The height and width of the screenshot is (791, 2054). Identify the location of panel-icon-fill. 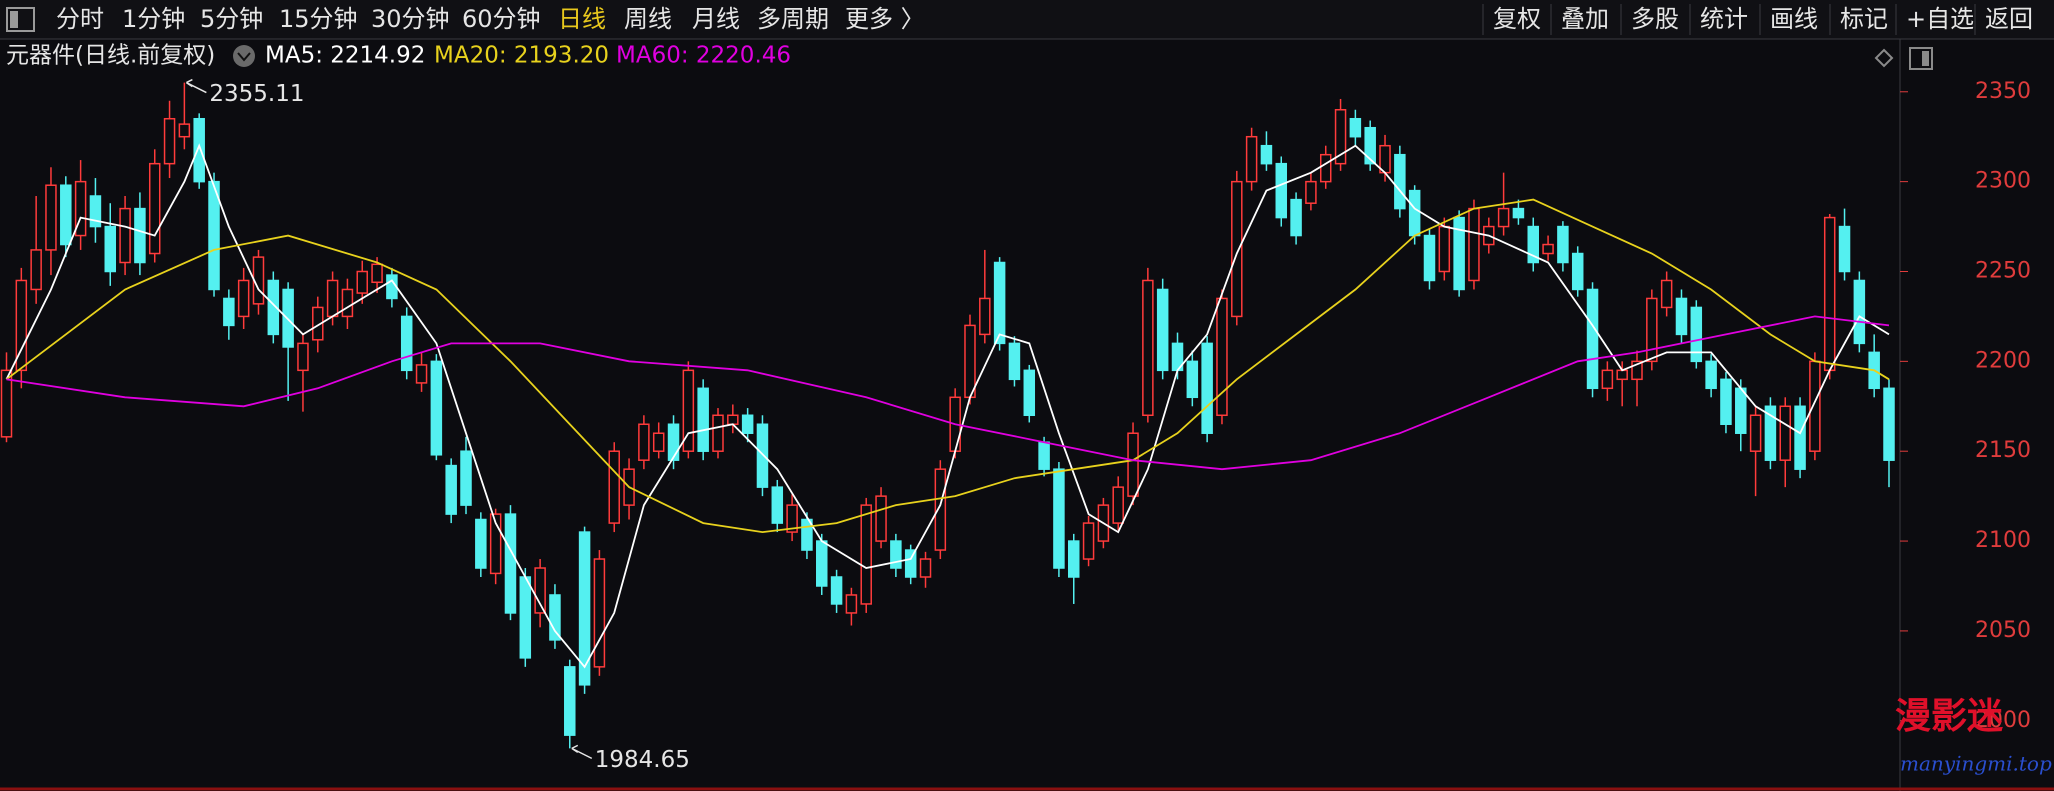
(1925, 58).